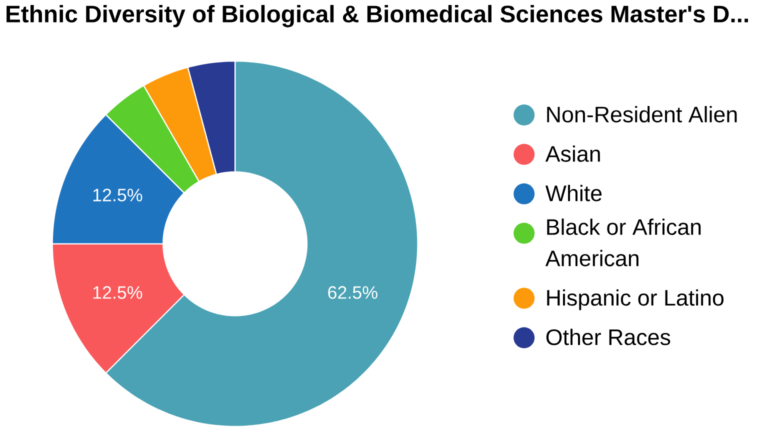 The width and height of the screenshot is (770, 427). Describe the element at coordinates (573, 193) in the screenshot. I see `legend-label: White` at that location.